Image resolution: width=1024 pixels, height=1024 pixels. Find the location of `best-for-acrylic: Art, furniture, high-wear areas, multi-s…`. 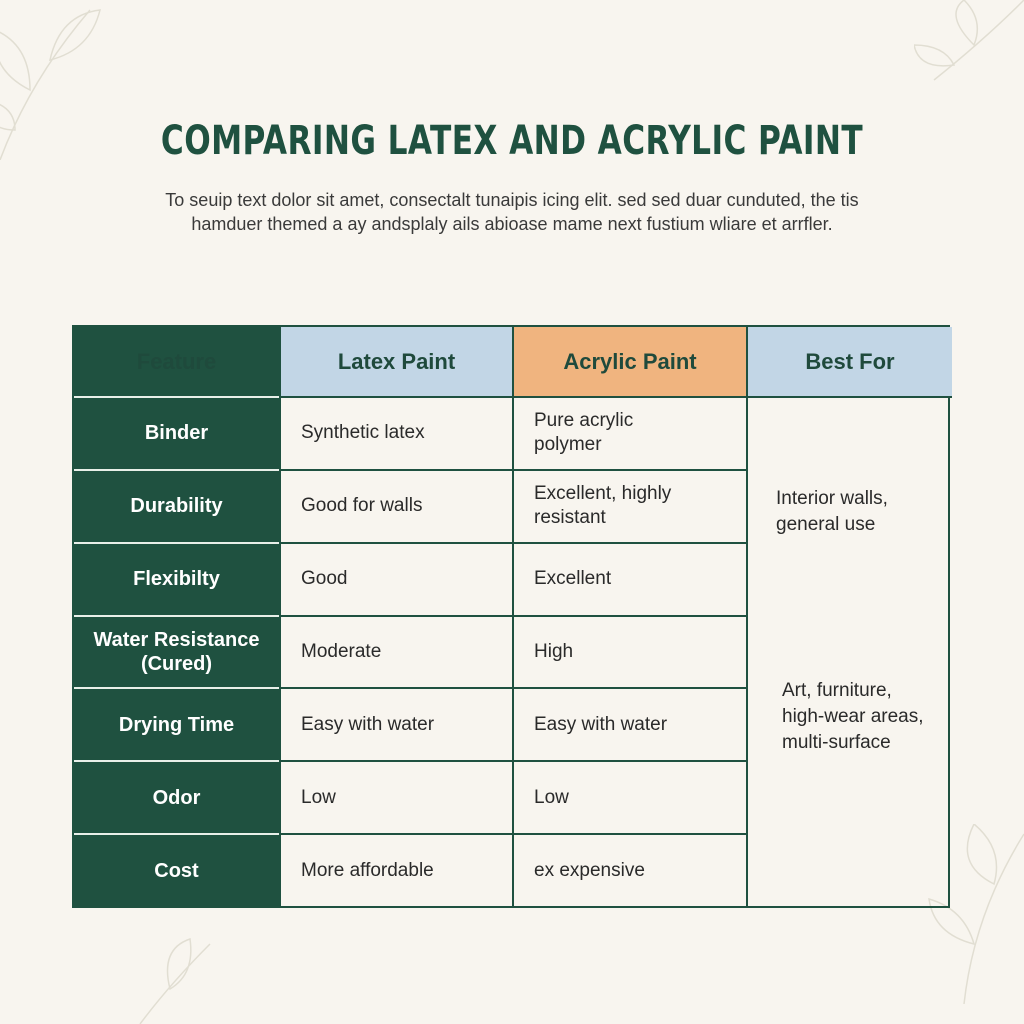

best-for-acrylic: Art, furniture, high-wear areas, multi-s… is located at coordinates (853, 716).